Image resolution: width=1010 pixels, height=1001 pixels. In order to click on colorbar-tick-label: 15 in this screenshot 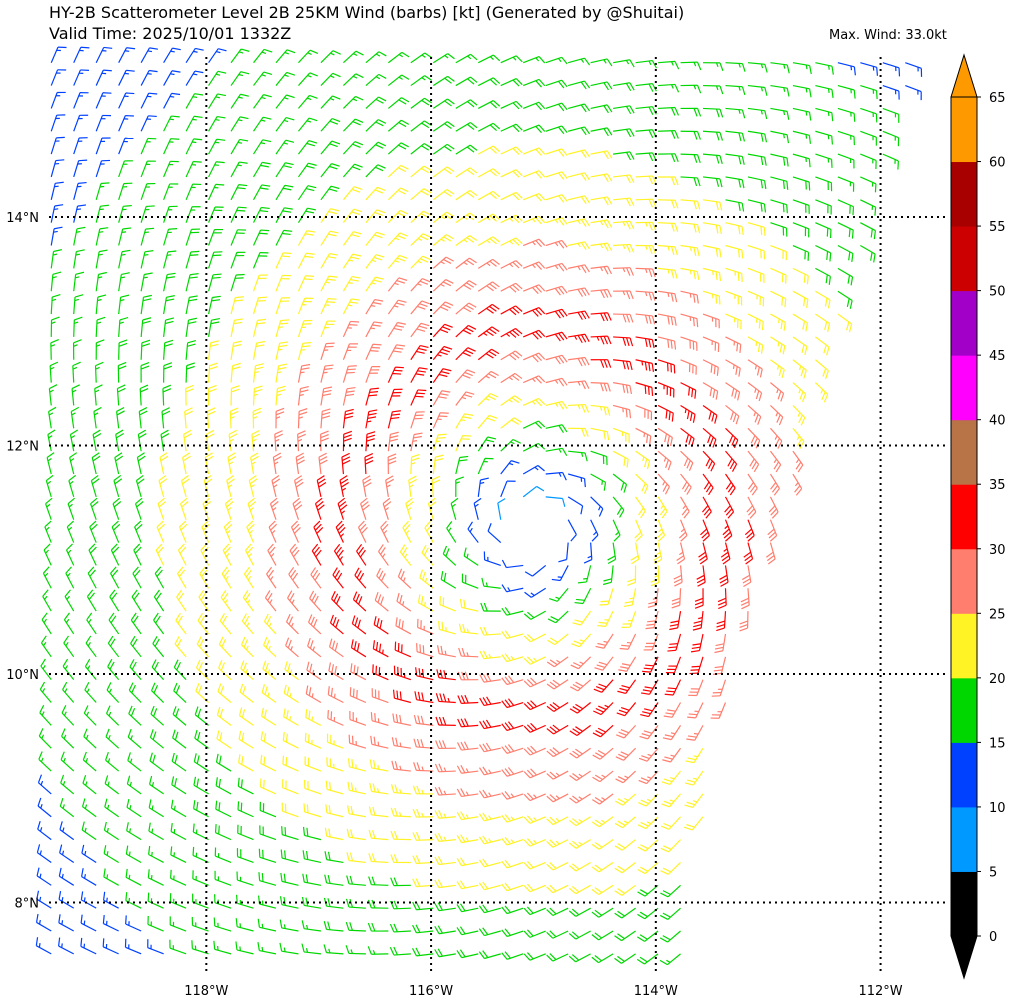, I will do `click(997, 743)`.